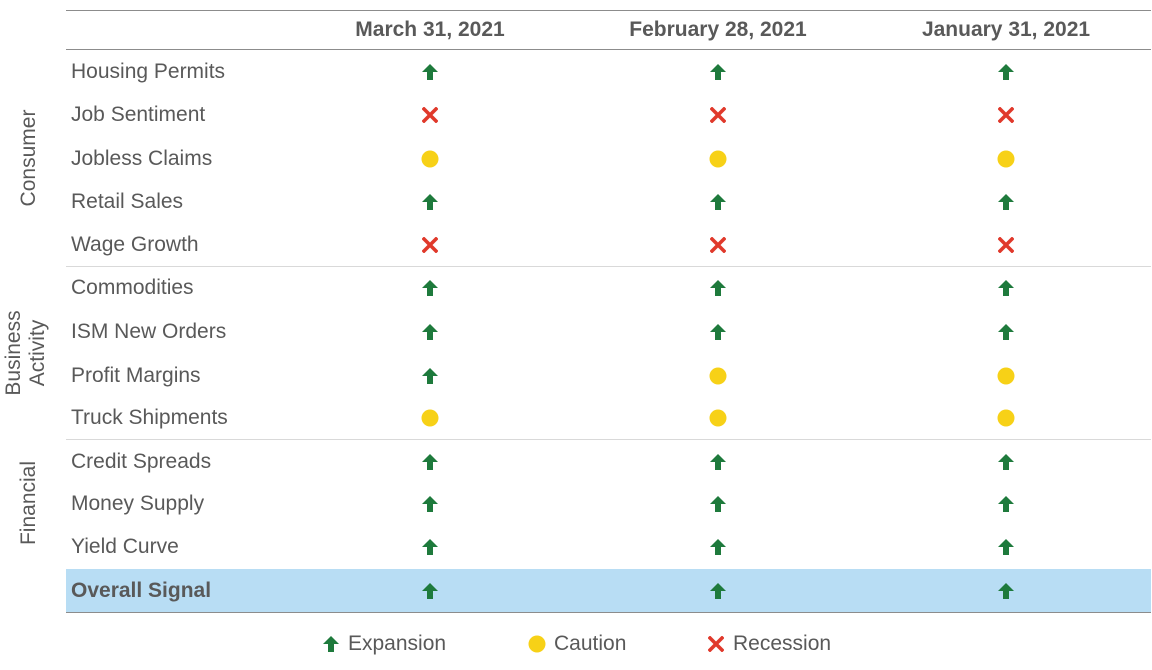  Describe the element at coordinates (138, 503) in the screenshot. I see `row-label: Money Supply` at that location.